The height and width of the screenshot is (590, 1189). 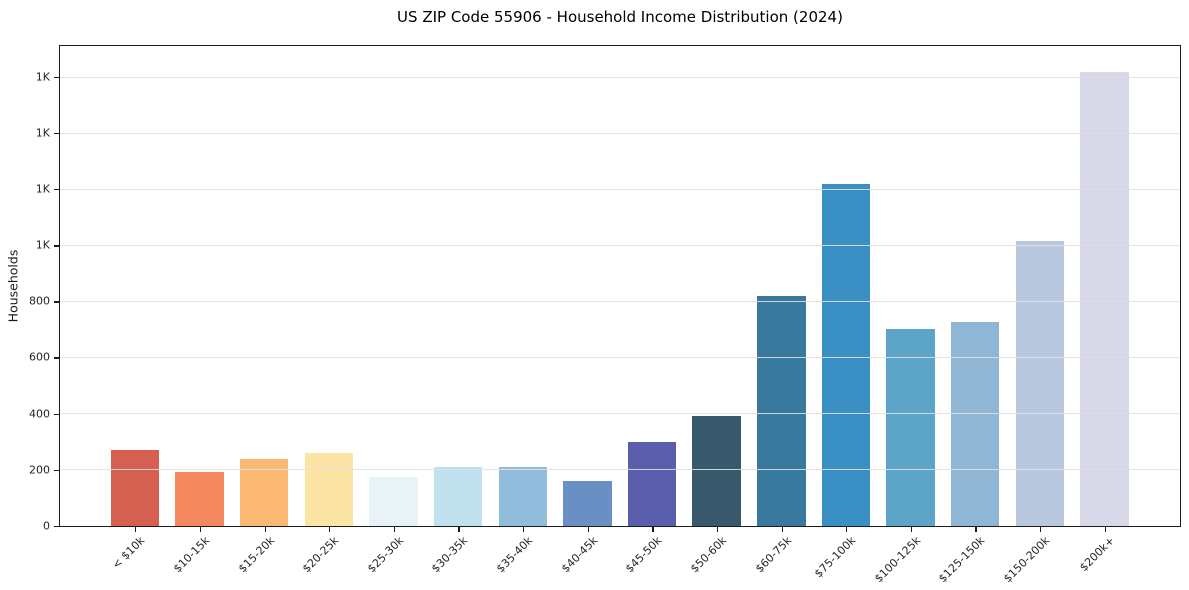 What do you see at coordinates (962, 560) in the screenshot?
I see `x-tick-label: $125-150k` at bounding box center [962, 560].